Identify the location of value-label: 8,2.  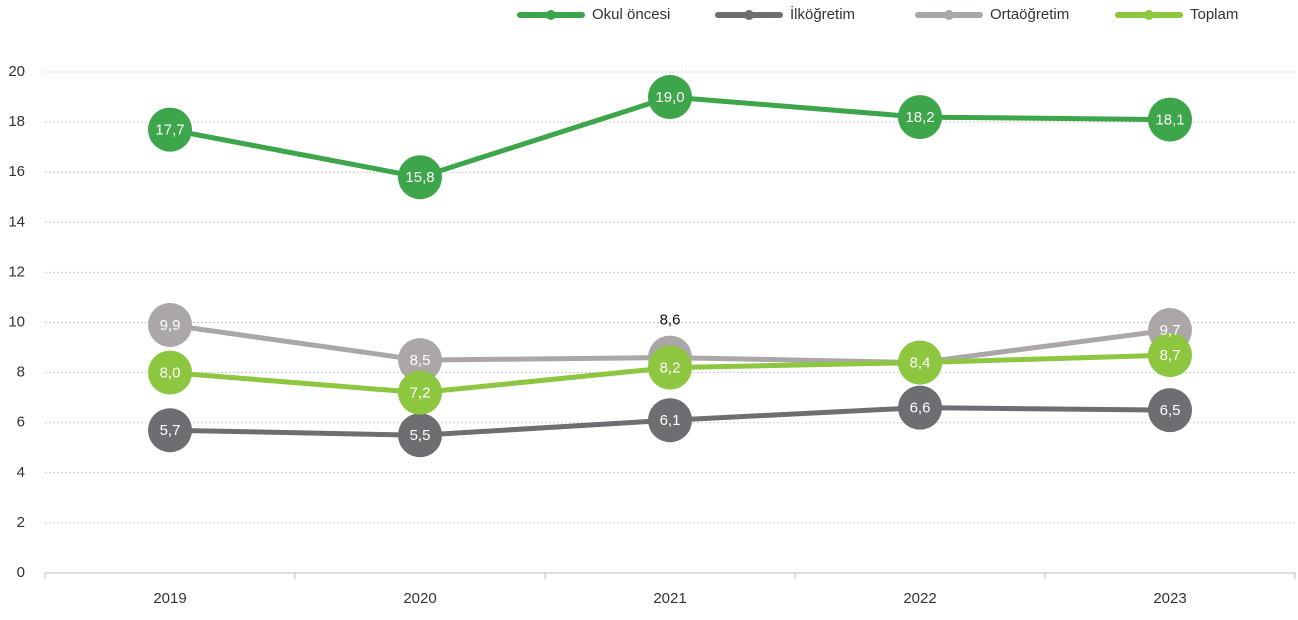
(670, 368).